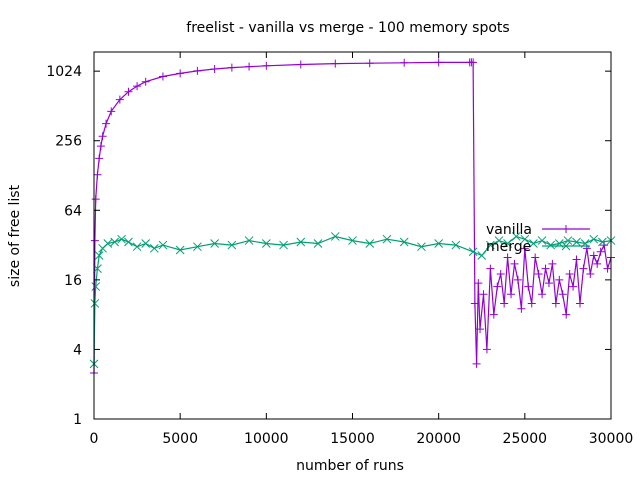  What do you see at coordinates (77, 350) in the screenshot?
I see `y-tick-label: 4` at bounding box center [77, 350].